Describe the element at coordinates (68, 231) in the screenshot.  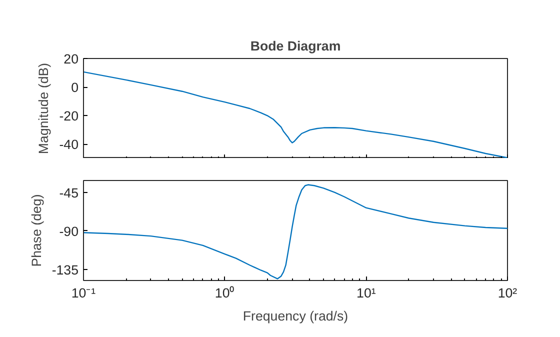
I see `y-tick-label: -90` at that location.